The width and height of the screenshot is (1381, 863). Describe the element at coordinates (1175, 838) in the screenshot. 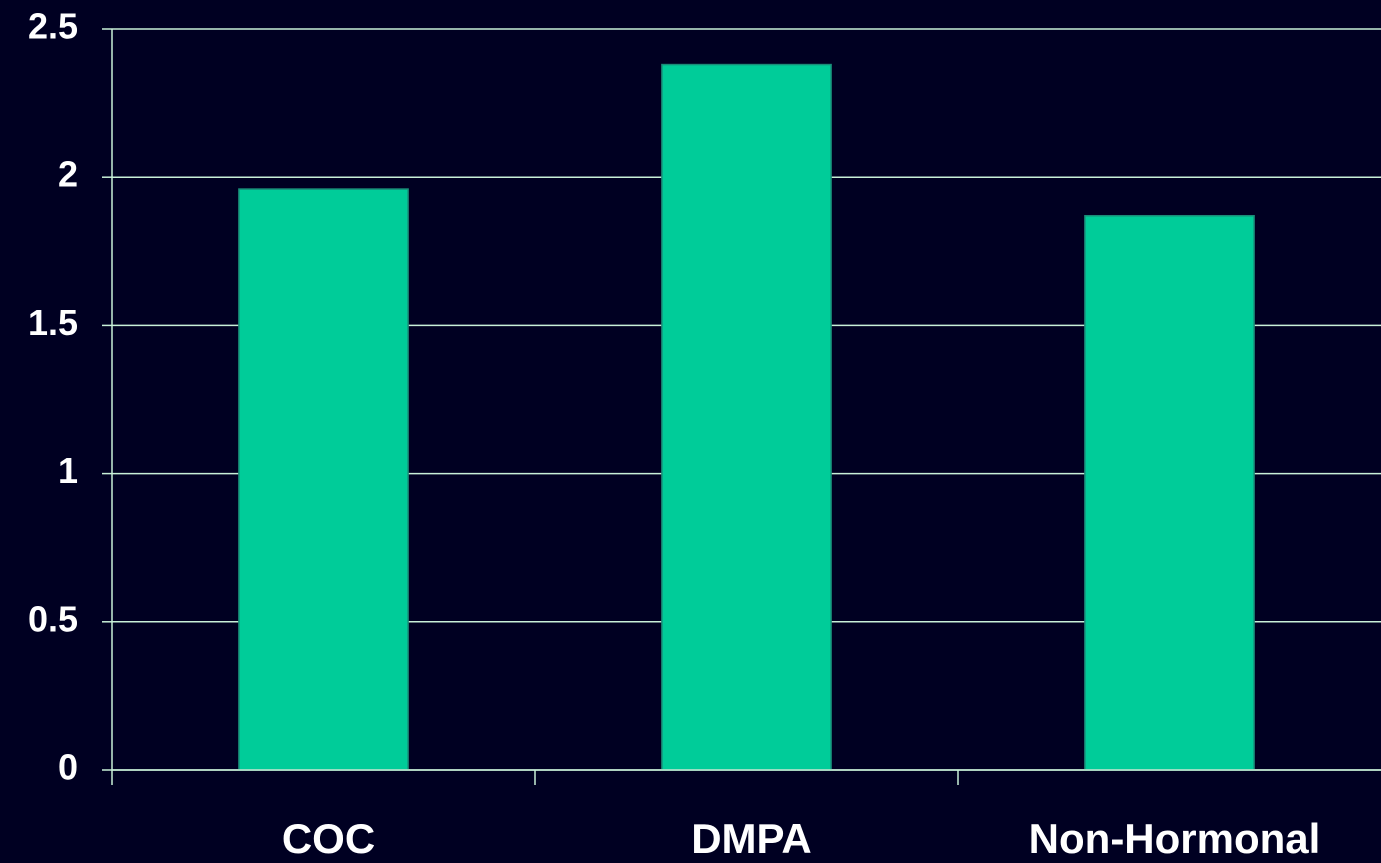

I see `x-tick-label: Non-Hormonal` at that location.